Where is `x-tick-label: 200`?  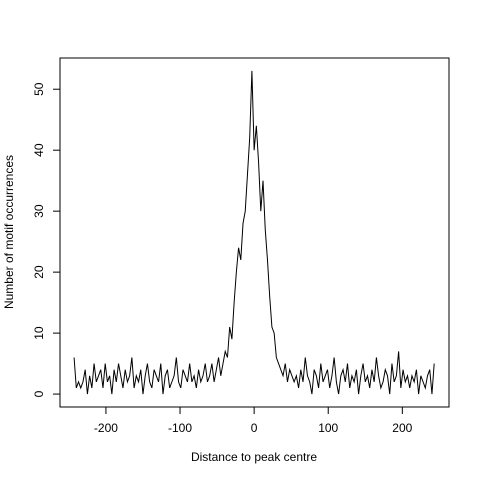 x-tick-label: 200 is located at coordinates (402, 428).